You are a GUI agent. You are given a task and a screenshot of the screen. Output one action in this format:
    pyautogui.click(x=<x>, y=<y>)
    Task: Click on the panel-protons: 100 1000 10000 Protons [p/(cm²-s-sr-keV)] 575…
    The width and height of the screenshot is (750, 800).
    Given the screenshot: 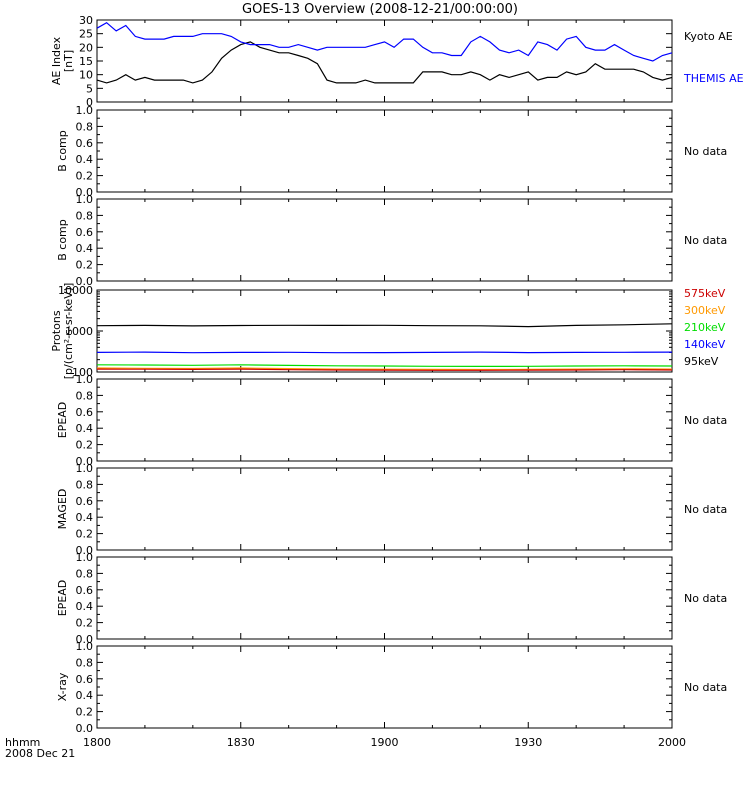 What is the action you would take?
    pyautogui.click(x=388, y=331)
    